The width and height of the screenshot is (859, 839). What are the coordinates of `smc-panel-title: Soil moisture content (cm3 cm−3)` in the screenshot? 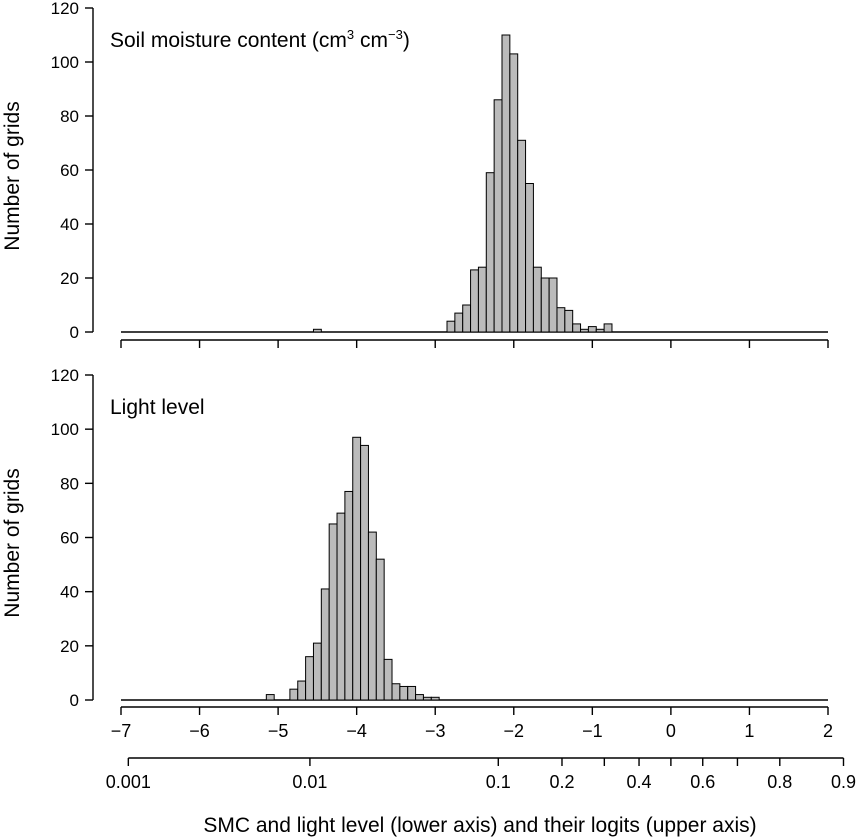 It's located at (260, 39).